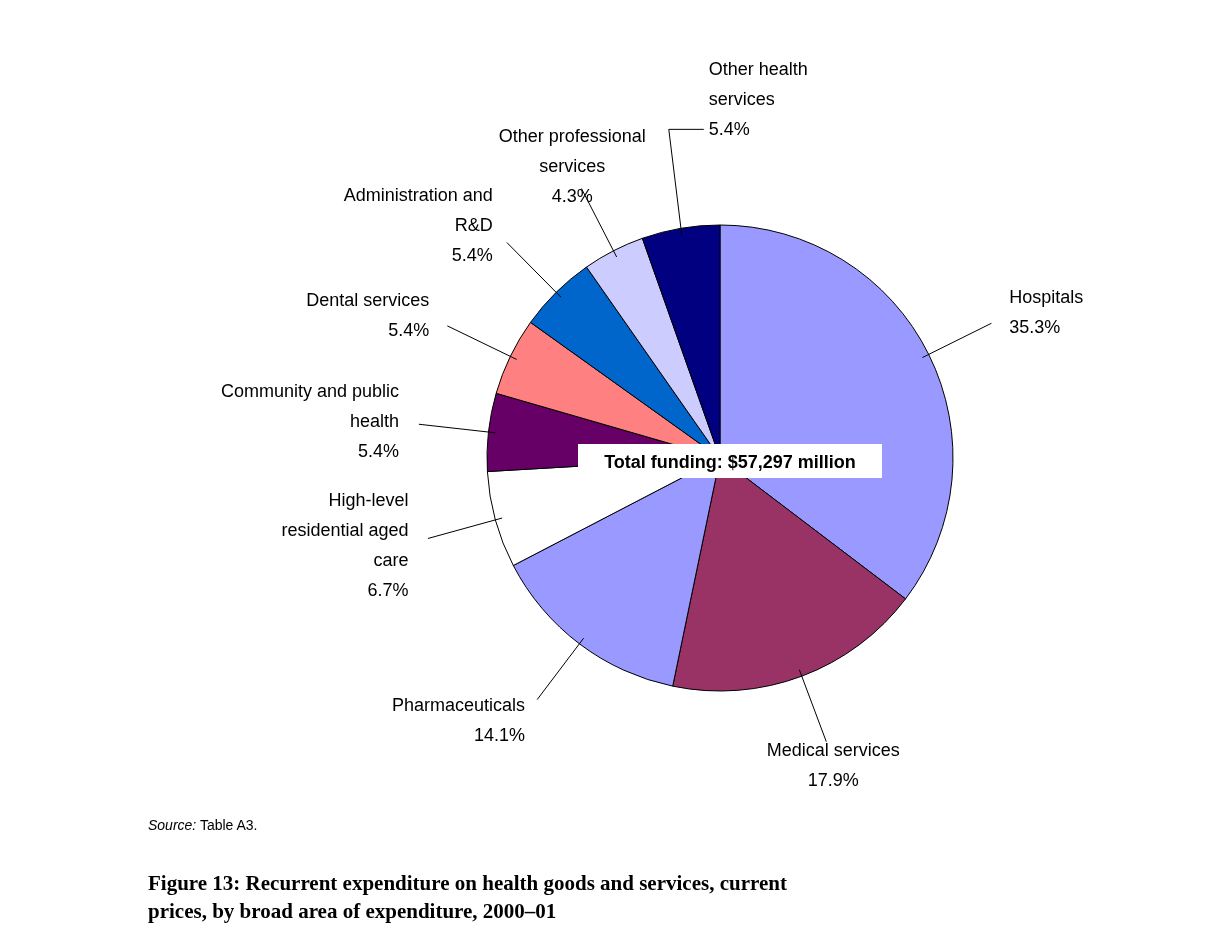 The height and width of the screenshot is (948, 1207). What do you see at coordinates (388, 590) in the screenshot?
I see `data-label: 6.7%` at bounding box center [388, 590].